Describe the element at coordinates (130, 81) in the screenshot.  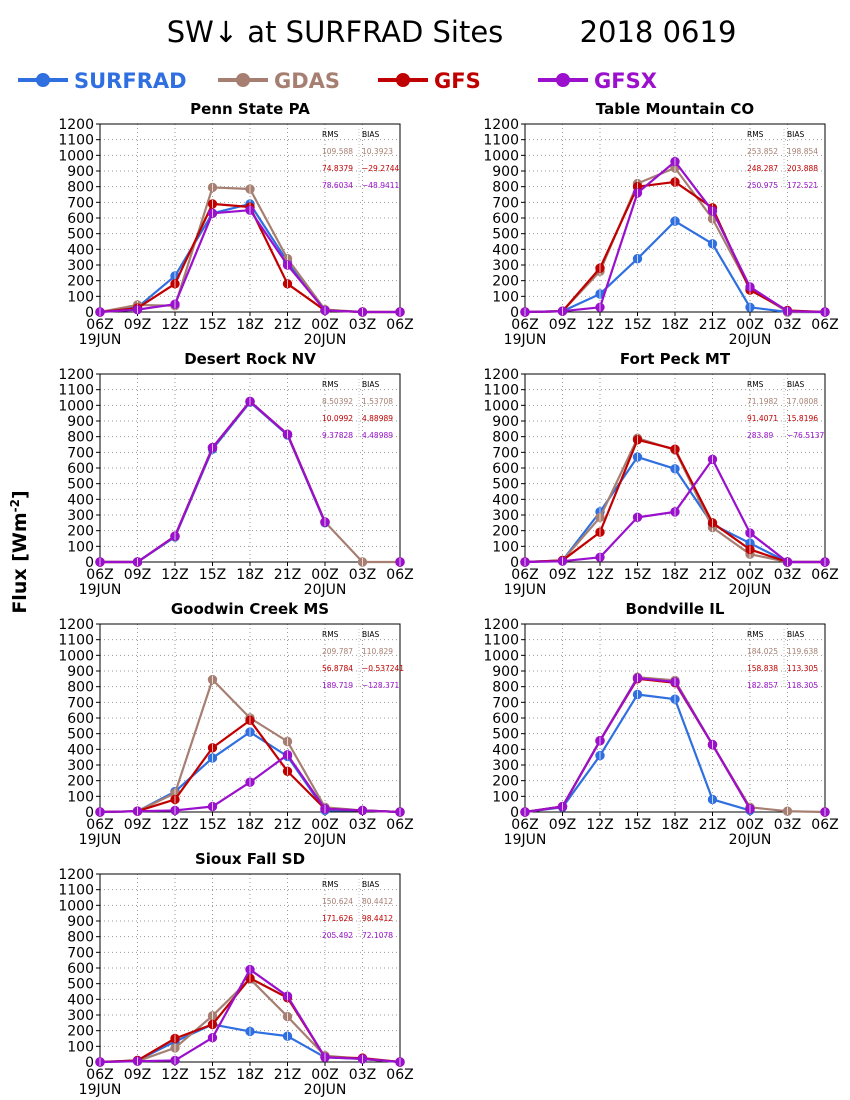
I see `legend-label-surfrad: SURFRAD` at that location.